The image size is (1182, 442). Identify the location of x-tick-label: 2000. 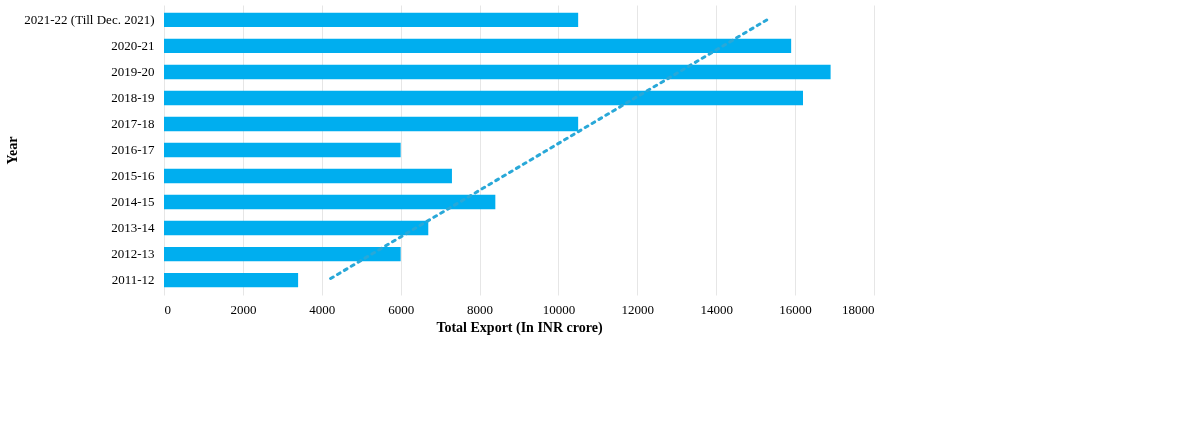
(243, 309).